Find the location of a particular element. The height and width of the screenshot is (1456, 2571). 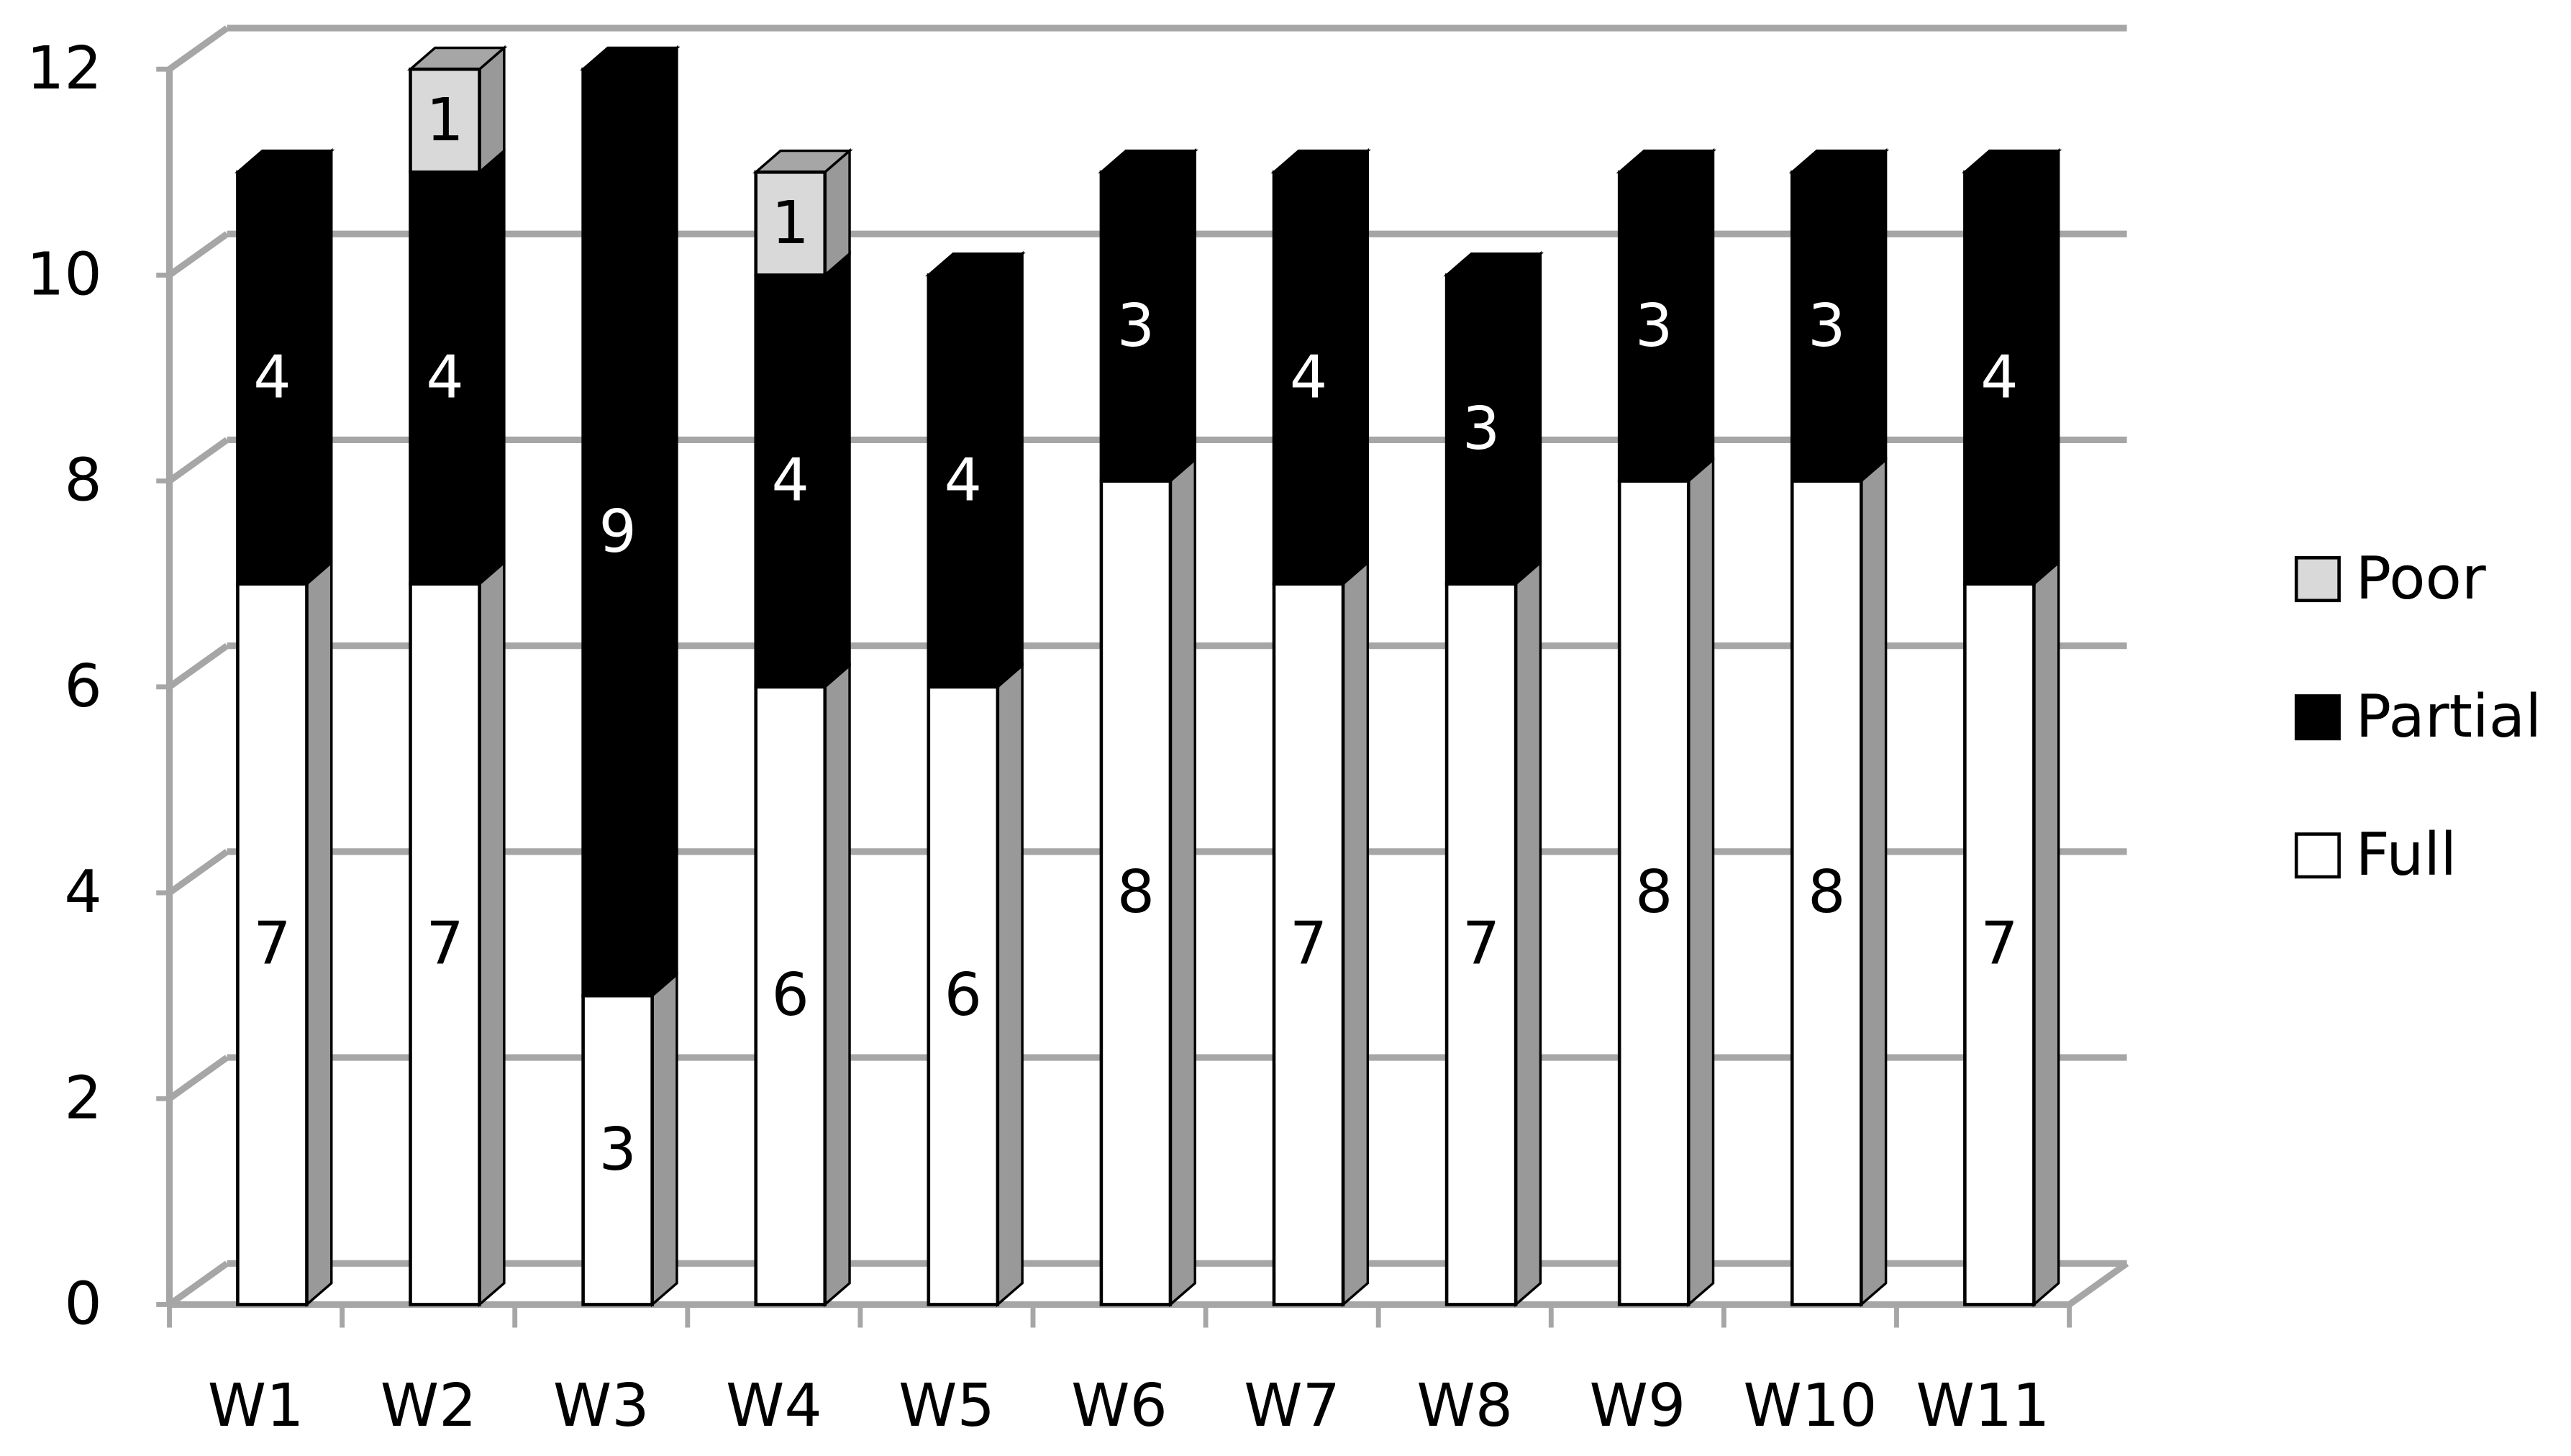

y-tick-label: 4 is located at coordinates (82, 892).